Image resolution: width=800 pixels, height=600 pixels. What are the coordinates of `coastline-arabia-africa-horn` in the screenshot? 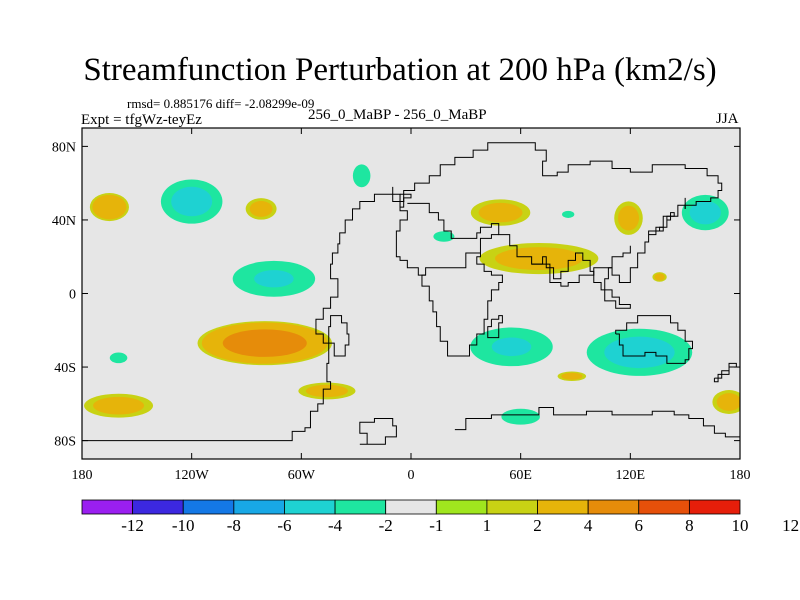 It's located at (559, 209).